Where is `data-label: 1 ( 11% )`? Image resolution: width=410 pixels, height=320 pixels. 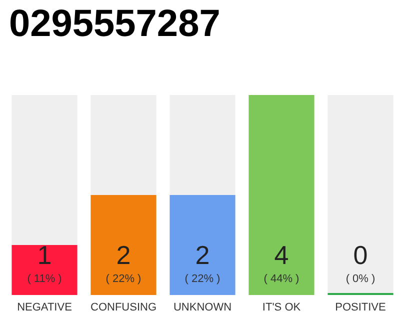
data-label: 1 ( 11% ) is located at coordinates (44, 262).